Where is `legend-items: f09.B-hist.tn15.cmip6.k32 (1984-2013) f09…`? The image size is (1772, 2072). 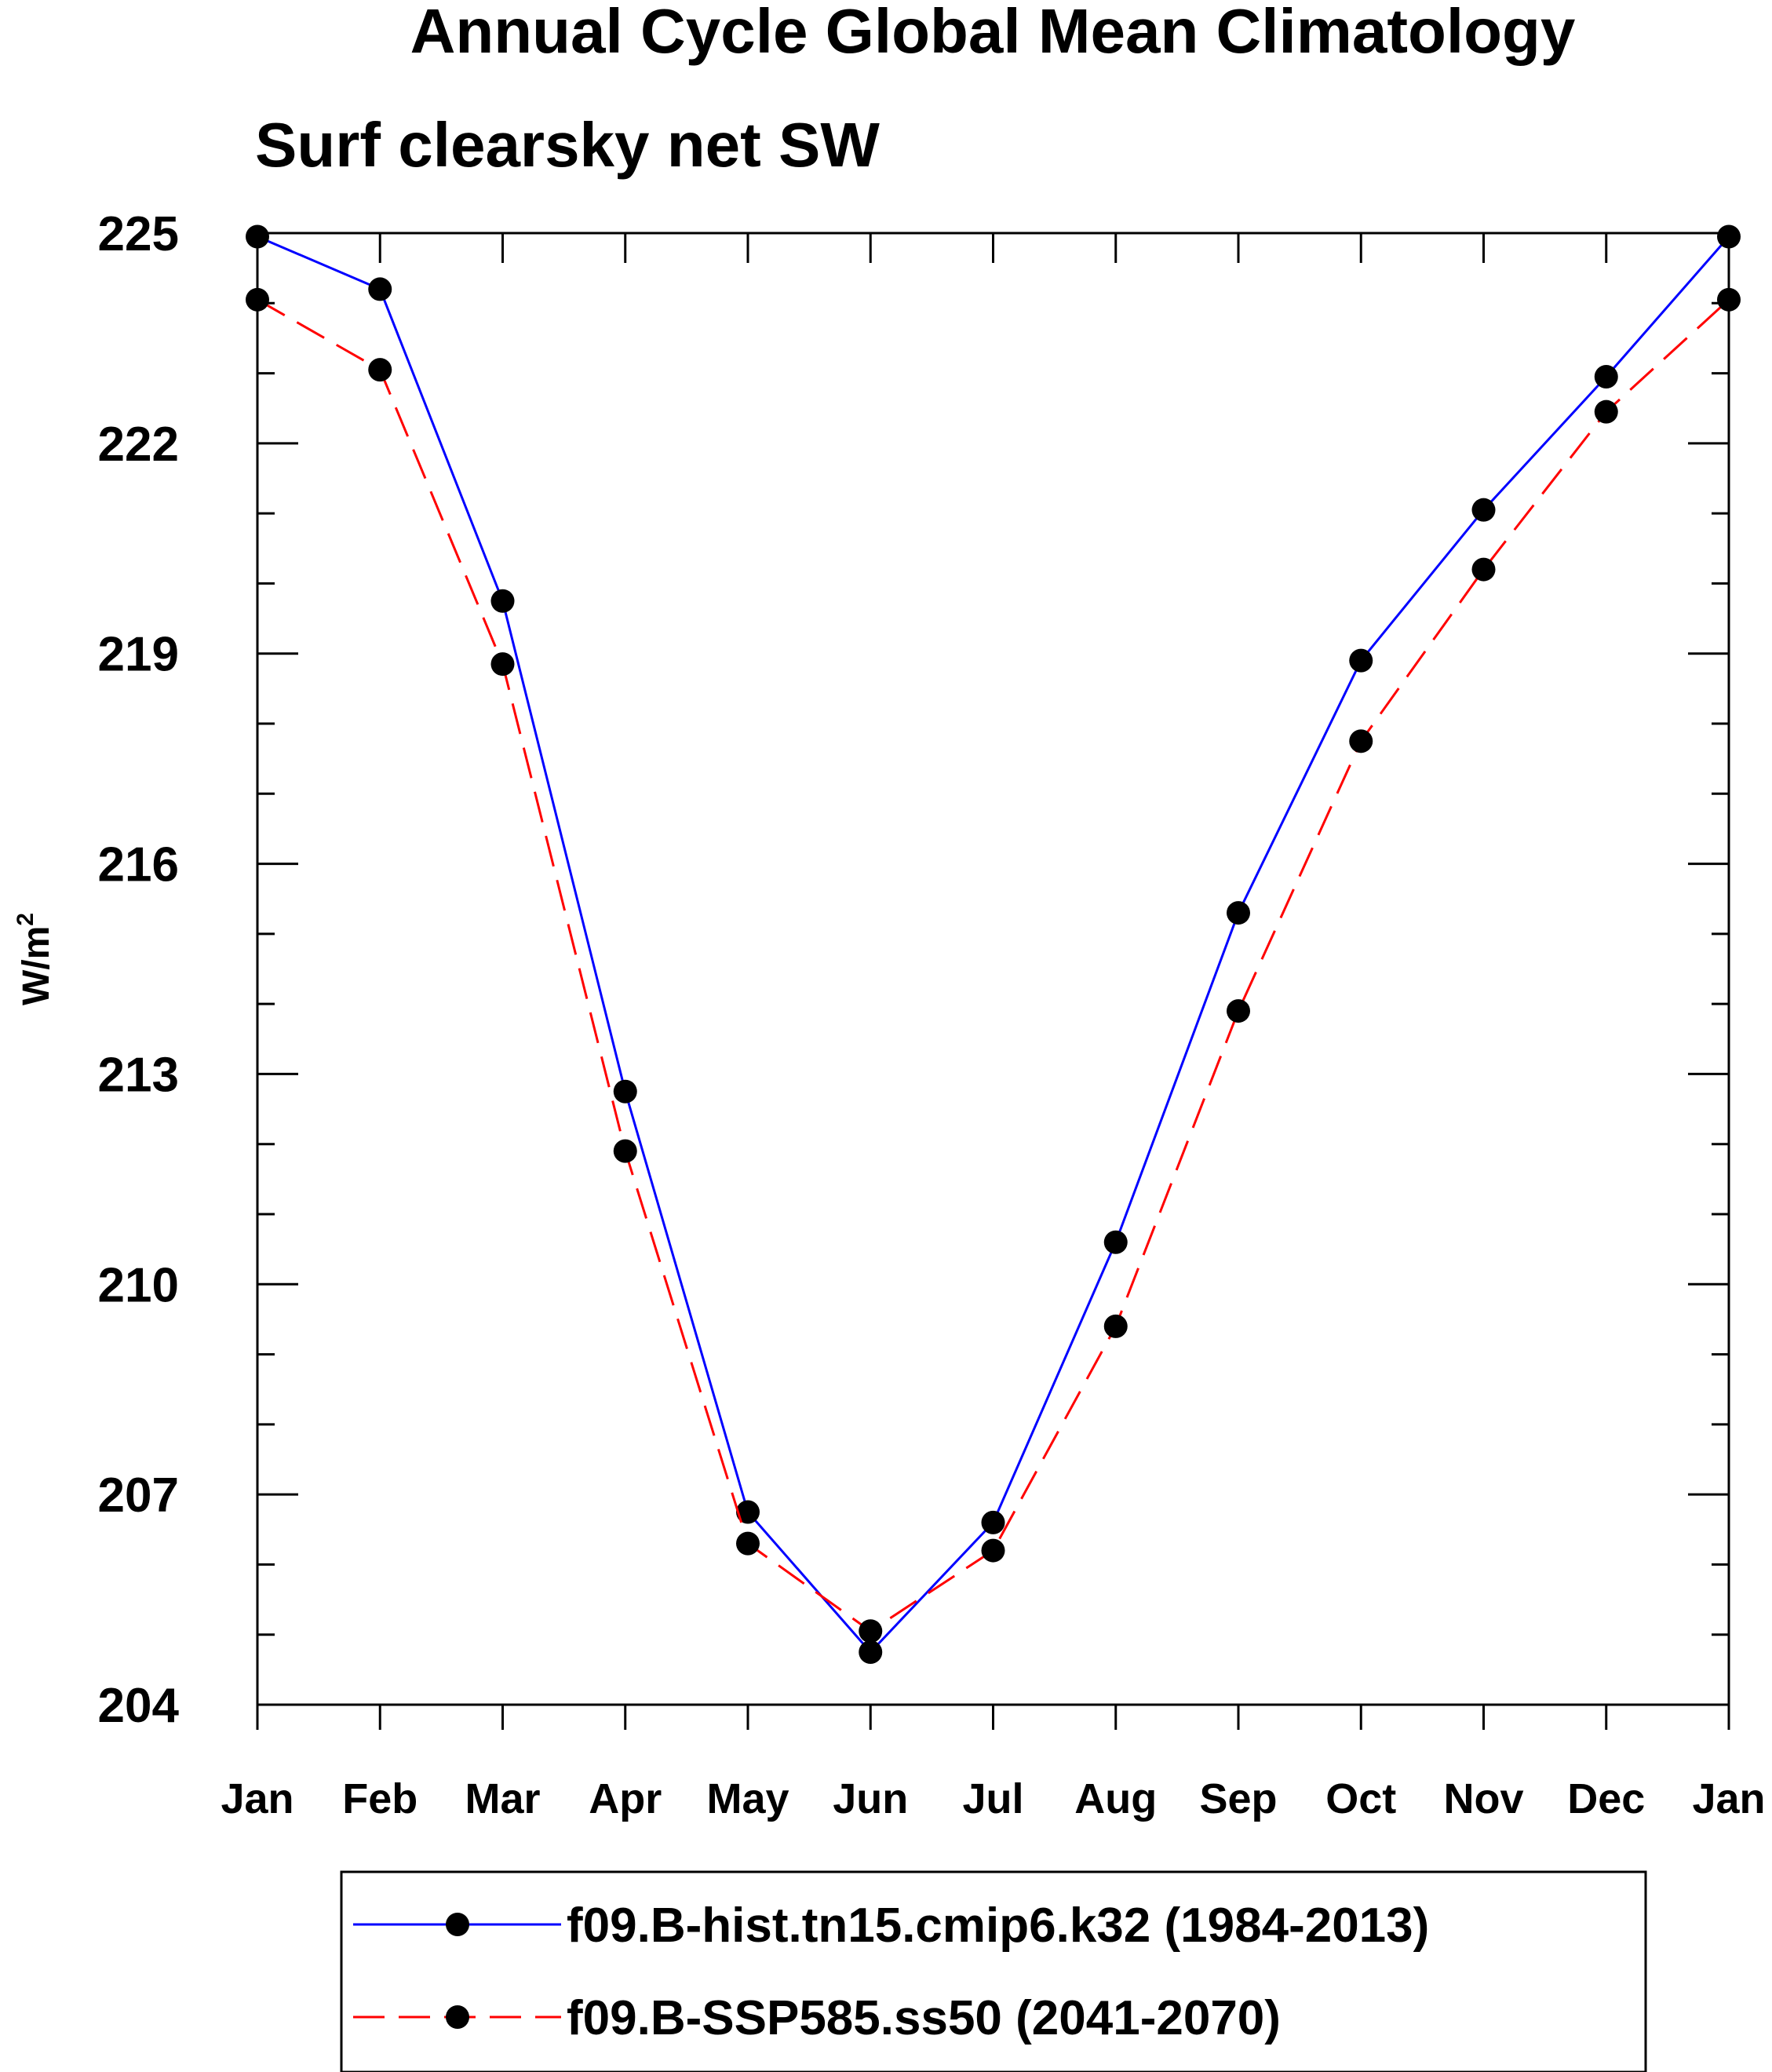 legend-items: f09.B-hist.tn15.cmip6.k32 (1984-2013) f09… is located at coordinates (891, 1972).